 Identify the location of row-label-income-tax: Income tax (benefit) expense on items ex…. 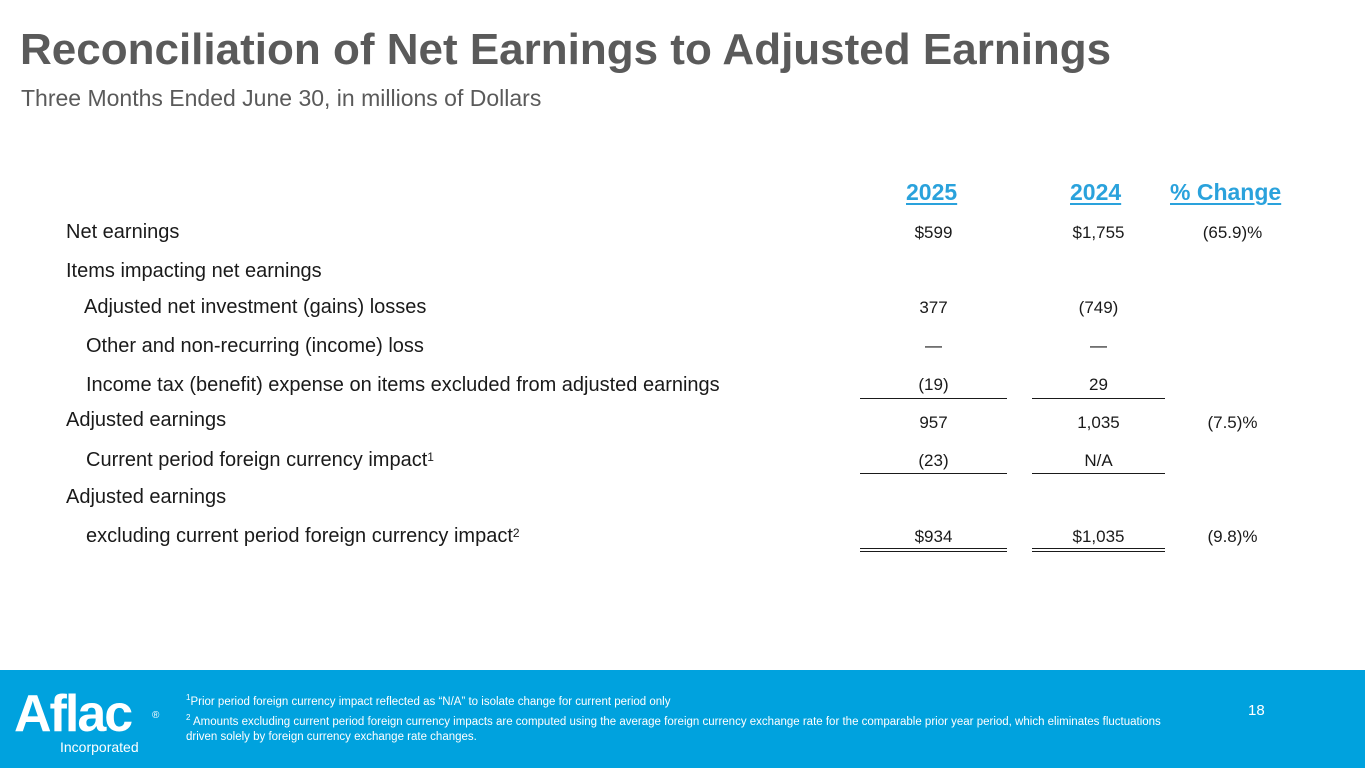
(403, 385).